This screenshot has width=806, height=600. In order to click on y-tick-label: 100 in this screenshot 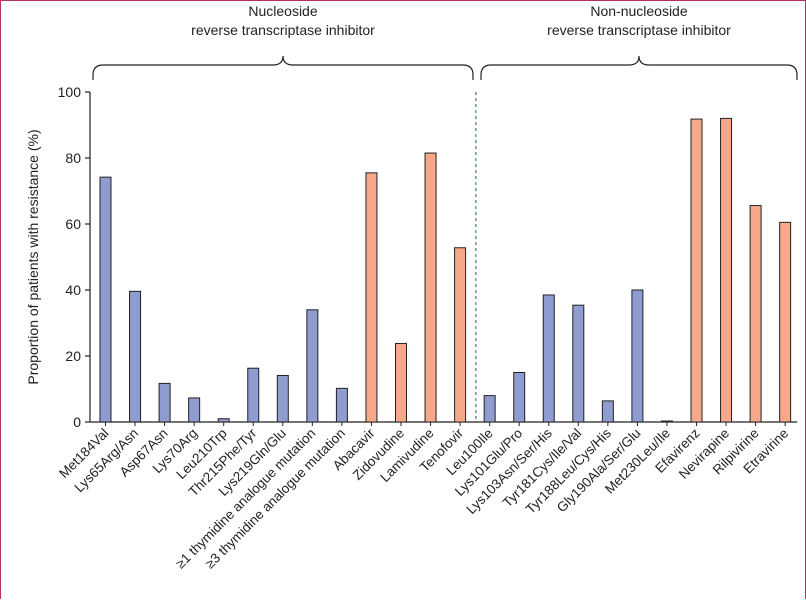, I will do `click(70, 92)`.